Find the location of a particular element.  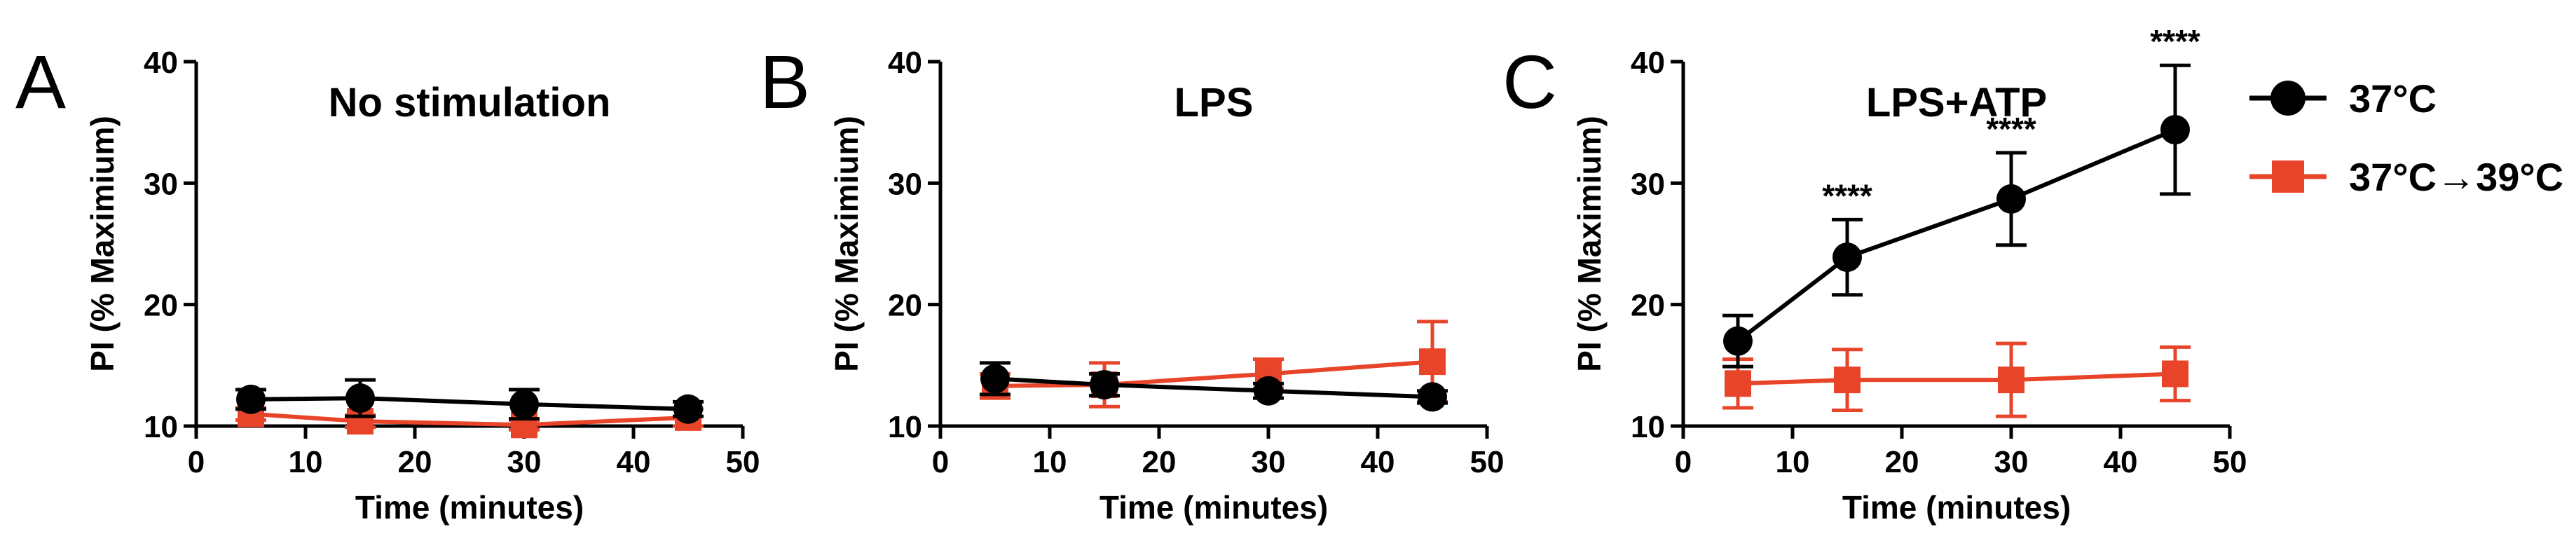

panel-letter: B is located at coordinates (785, 81).